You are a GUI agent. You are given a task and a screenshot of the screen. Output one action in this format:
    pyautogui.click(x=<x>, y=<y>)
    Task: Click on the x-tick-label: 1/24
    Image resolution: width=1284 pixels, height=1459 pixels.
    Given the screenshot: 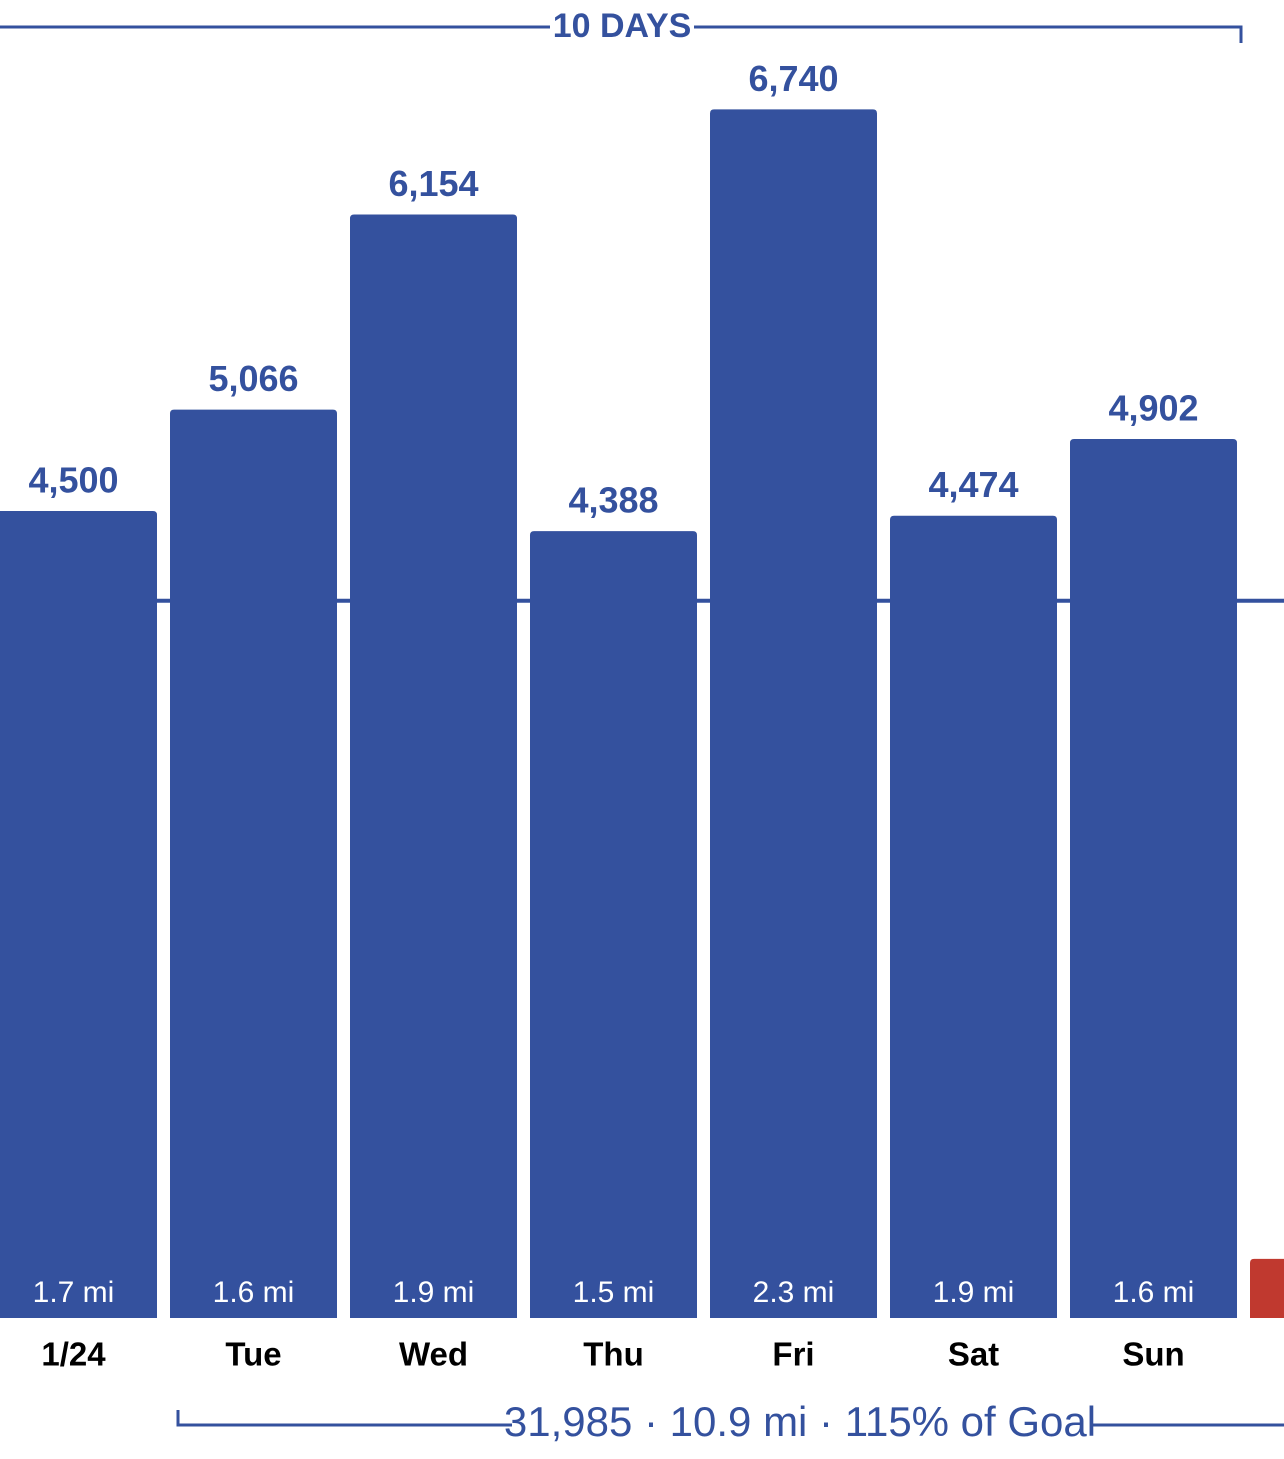 What is the action you would take?
    pyautogui.click(x=73, y=1354)
    